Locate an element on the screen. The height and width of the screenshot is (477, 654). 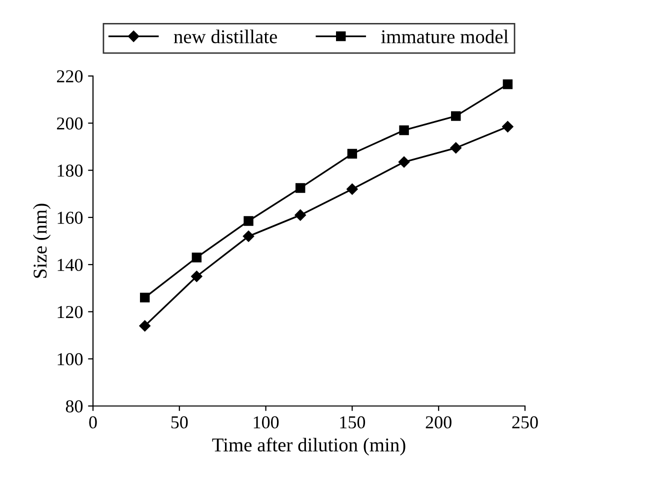
x-tick-label: 250 is located at coordinates (525, 422).